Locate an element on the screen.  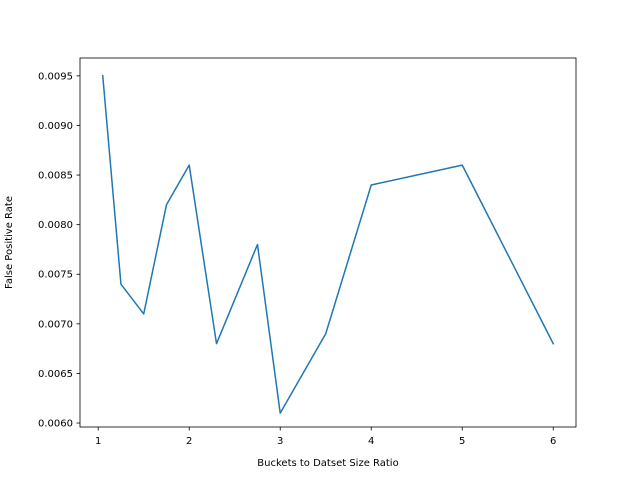
x-tick-label: 3 is located at coordinates (280, 441).